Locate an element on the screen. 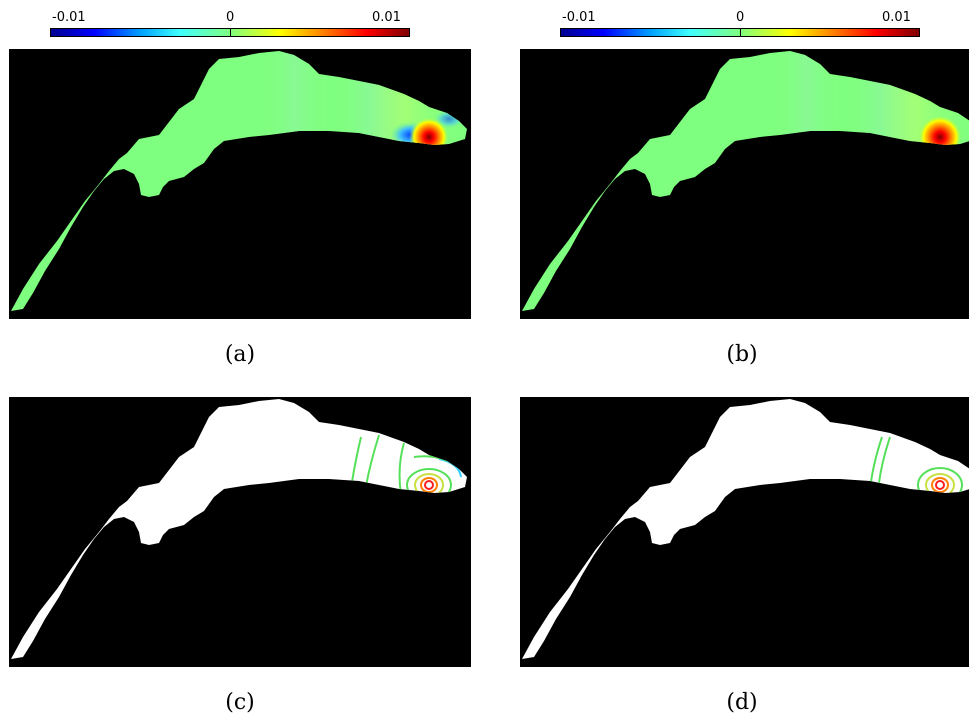 The width and height of the screenshot is (969, 722). colorbar-a: -0.01 0 0.01 is located at coordinates (230, 24).